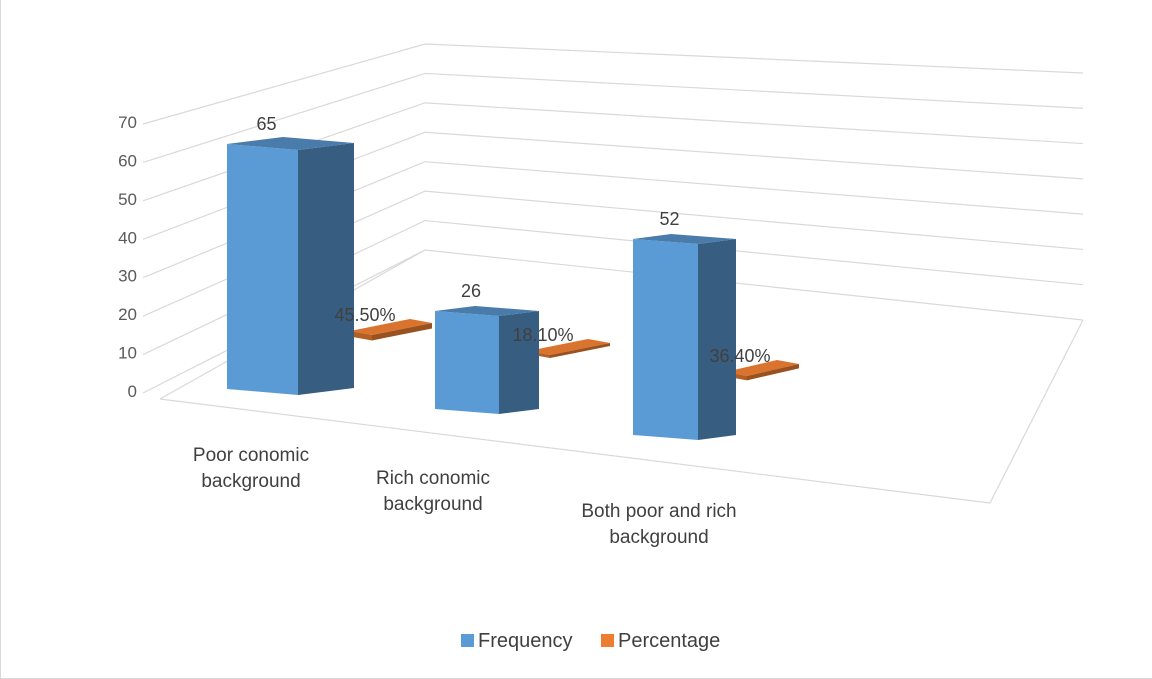 Image resolution: width=1152 pixels, height=679 pixels. I want to click on category-label-line: Both poor and rich, so click(658, 511).